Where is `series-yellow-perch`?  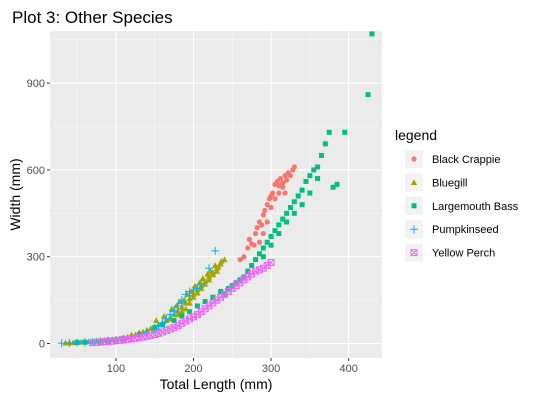 series-yellow-perch is located at coordinates (182, 303).